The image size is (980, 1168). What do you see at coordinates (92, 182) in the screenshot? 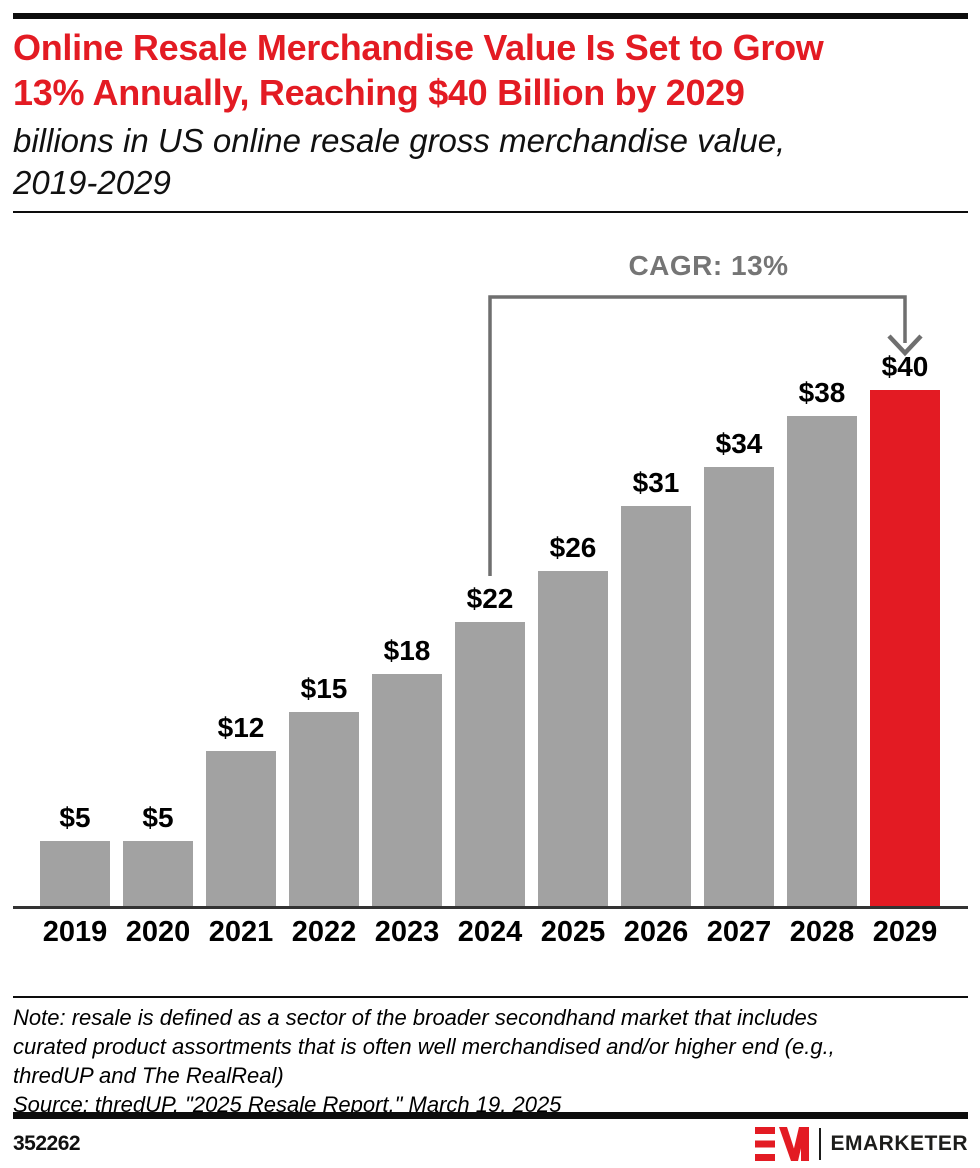
I see `chart-subtitle-line2: 2019-2029` at bounding box center [92, 182].